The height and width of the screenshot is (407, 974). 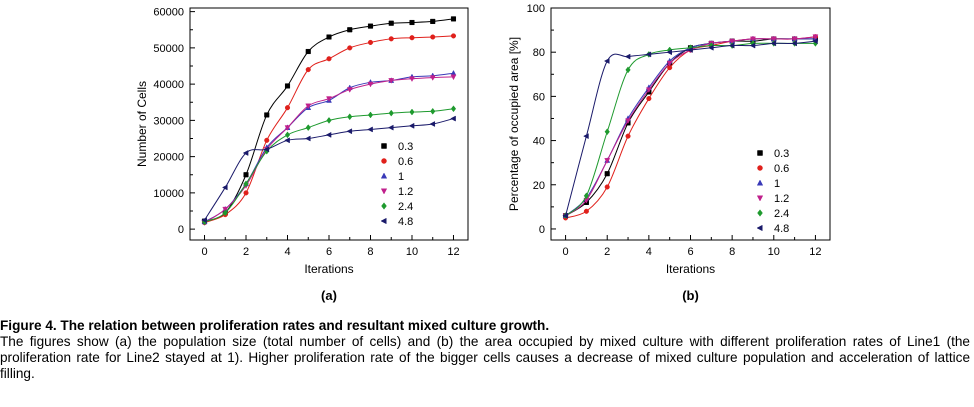 What do you see at coordinates (514, 124) in the screenshot?
I see `y-axis-title: Percentage of occupied area [%]` at bounding box center [514, 124].